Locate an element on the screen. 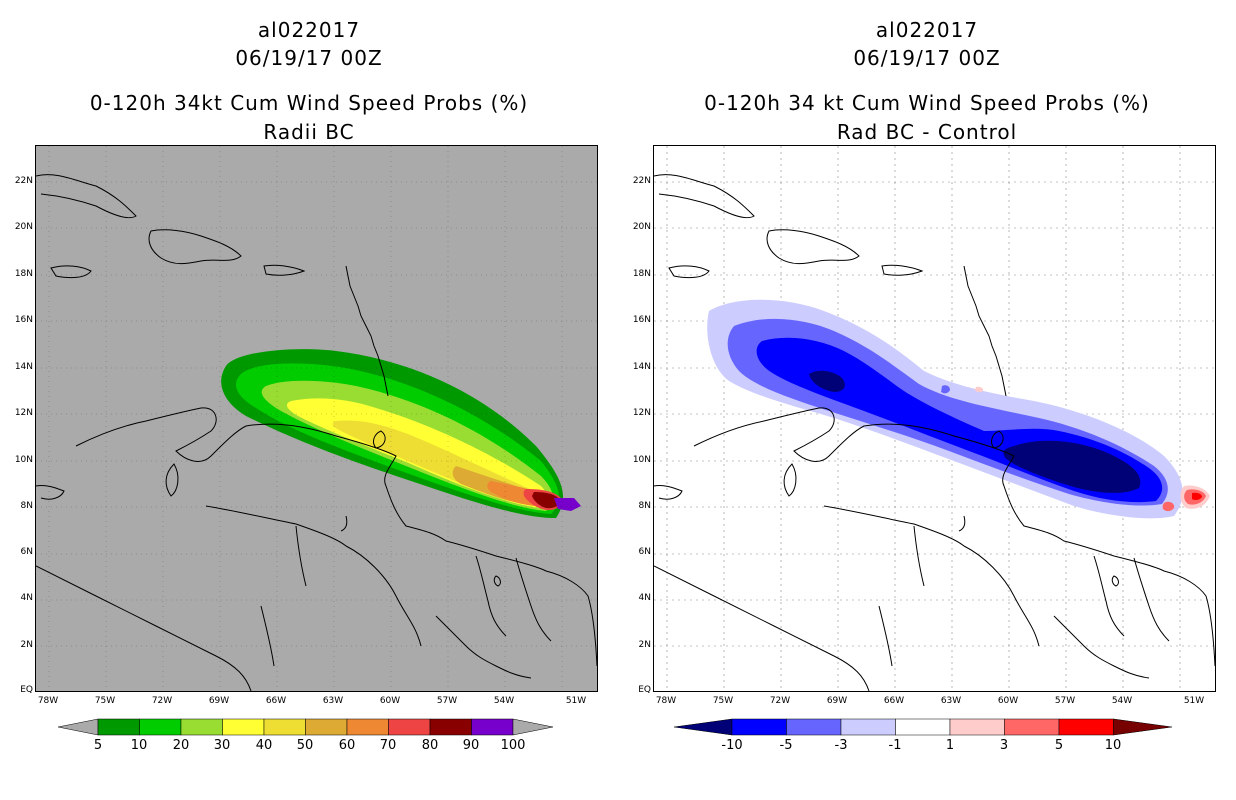 The height and width of the screenshot is (800, 1236). right-colorbar-low-arrow is located at coordinates (703, 727).